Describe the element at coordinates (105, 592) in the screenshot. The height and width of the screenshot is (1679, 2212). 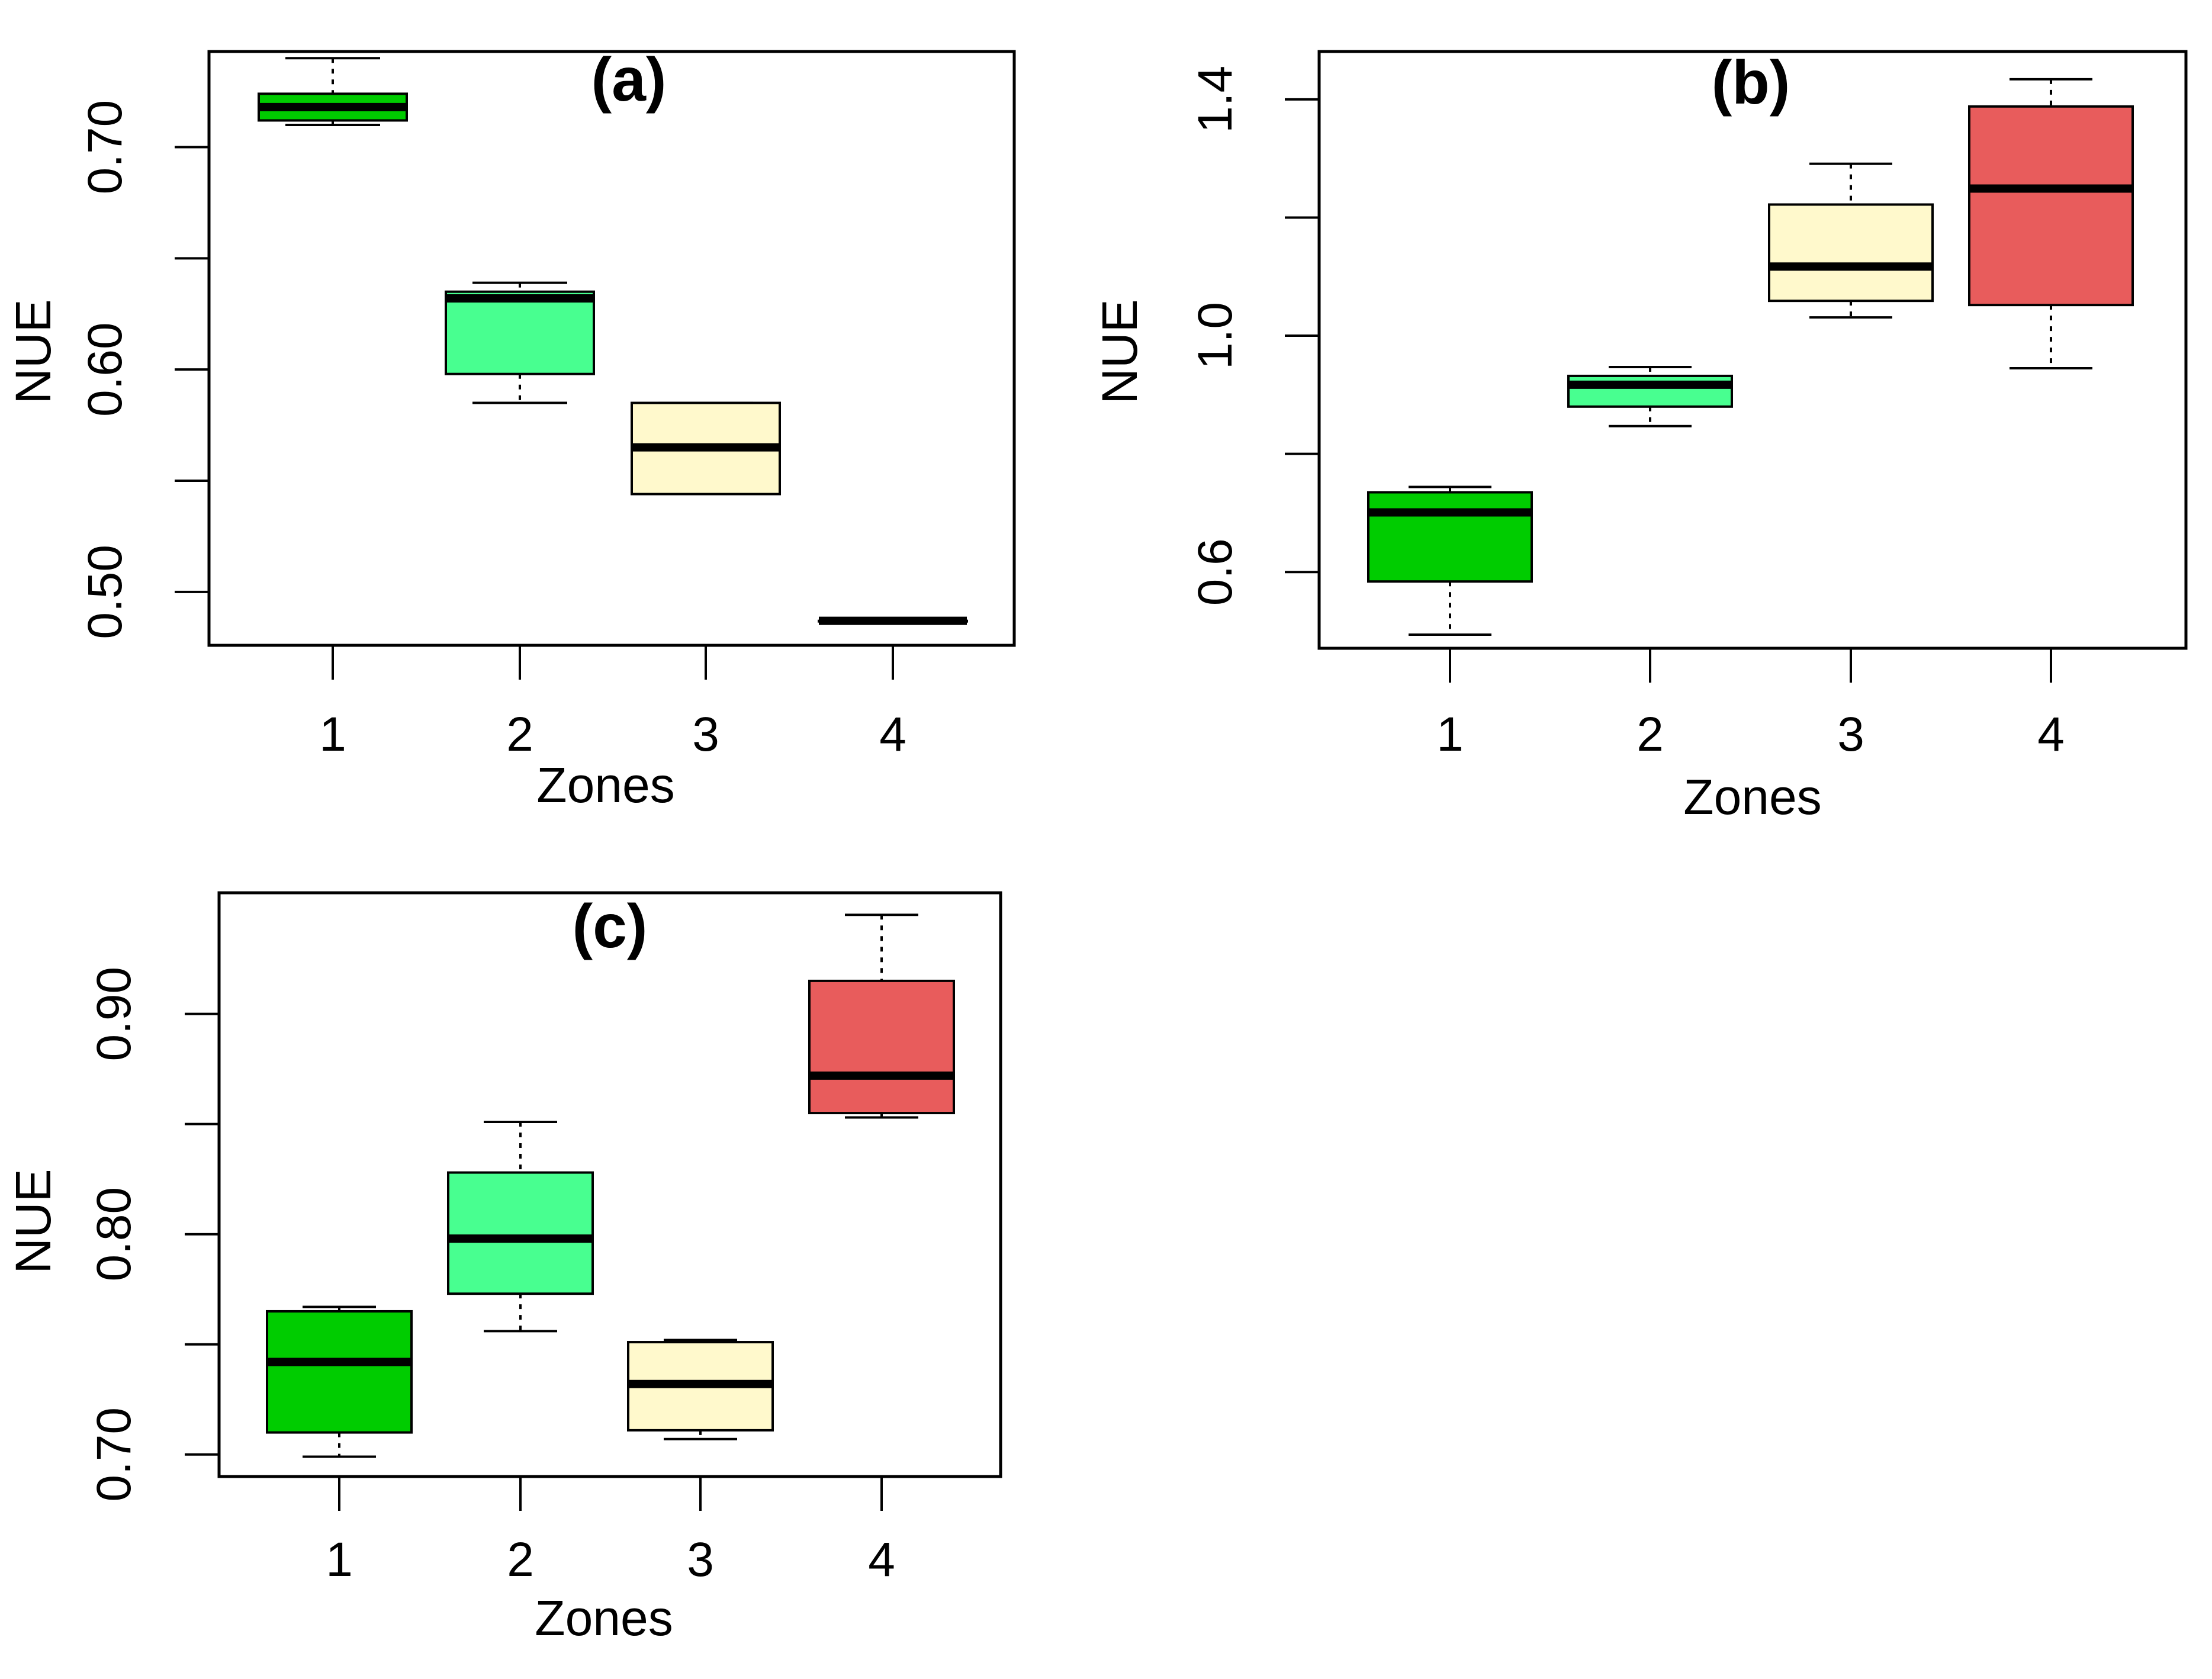
I see `y-tick-label: 0.50` at that location.